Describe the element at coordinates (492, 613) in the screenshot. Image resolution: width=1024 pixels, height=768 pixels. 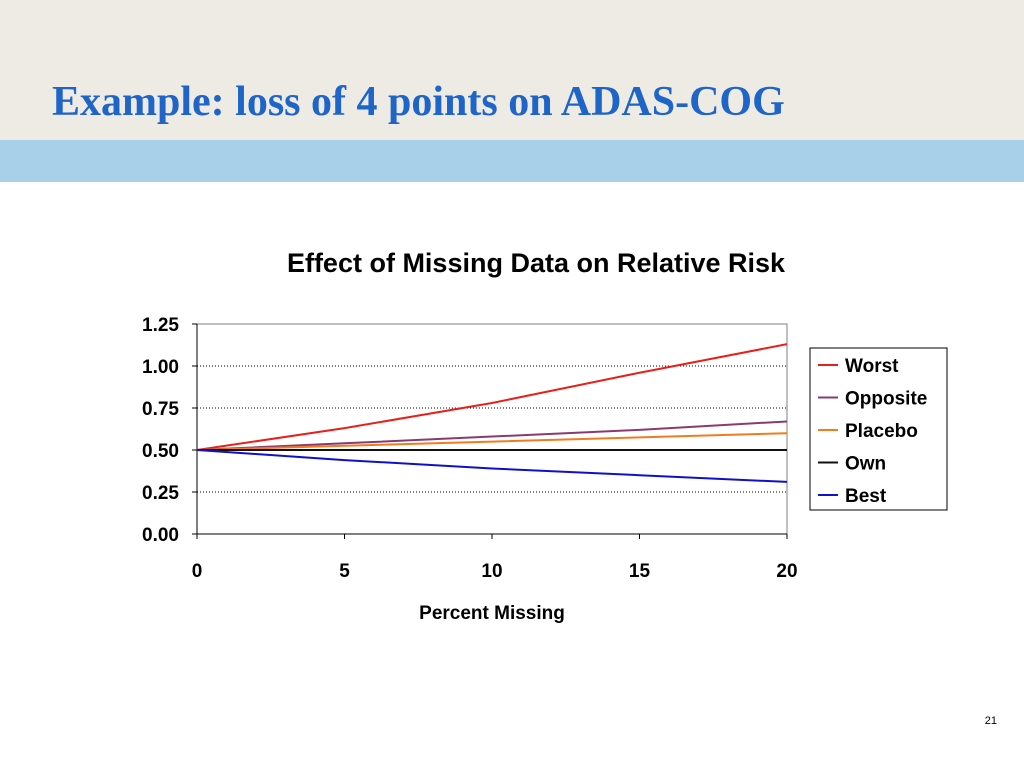
I see `x-axis-label: Percent Missing` at that location.